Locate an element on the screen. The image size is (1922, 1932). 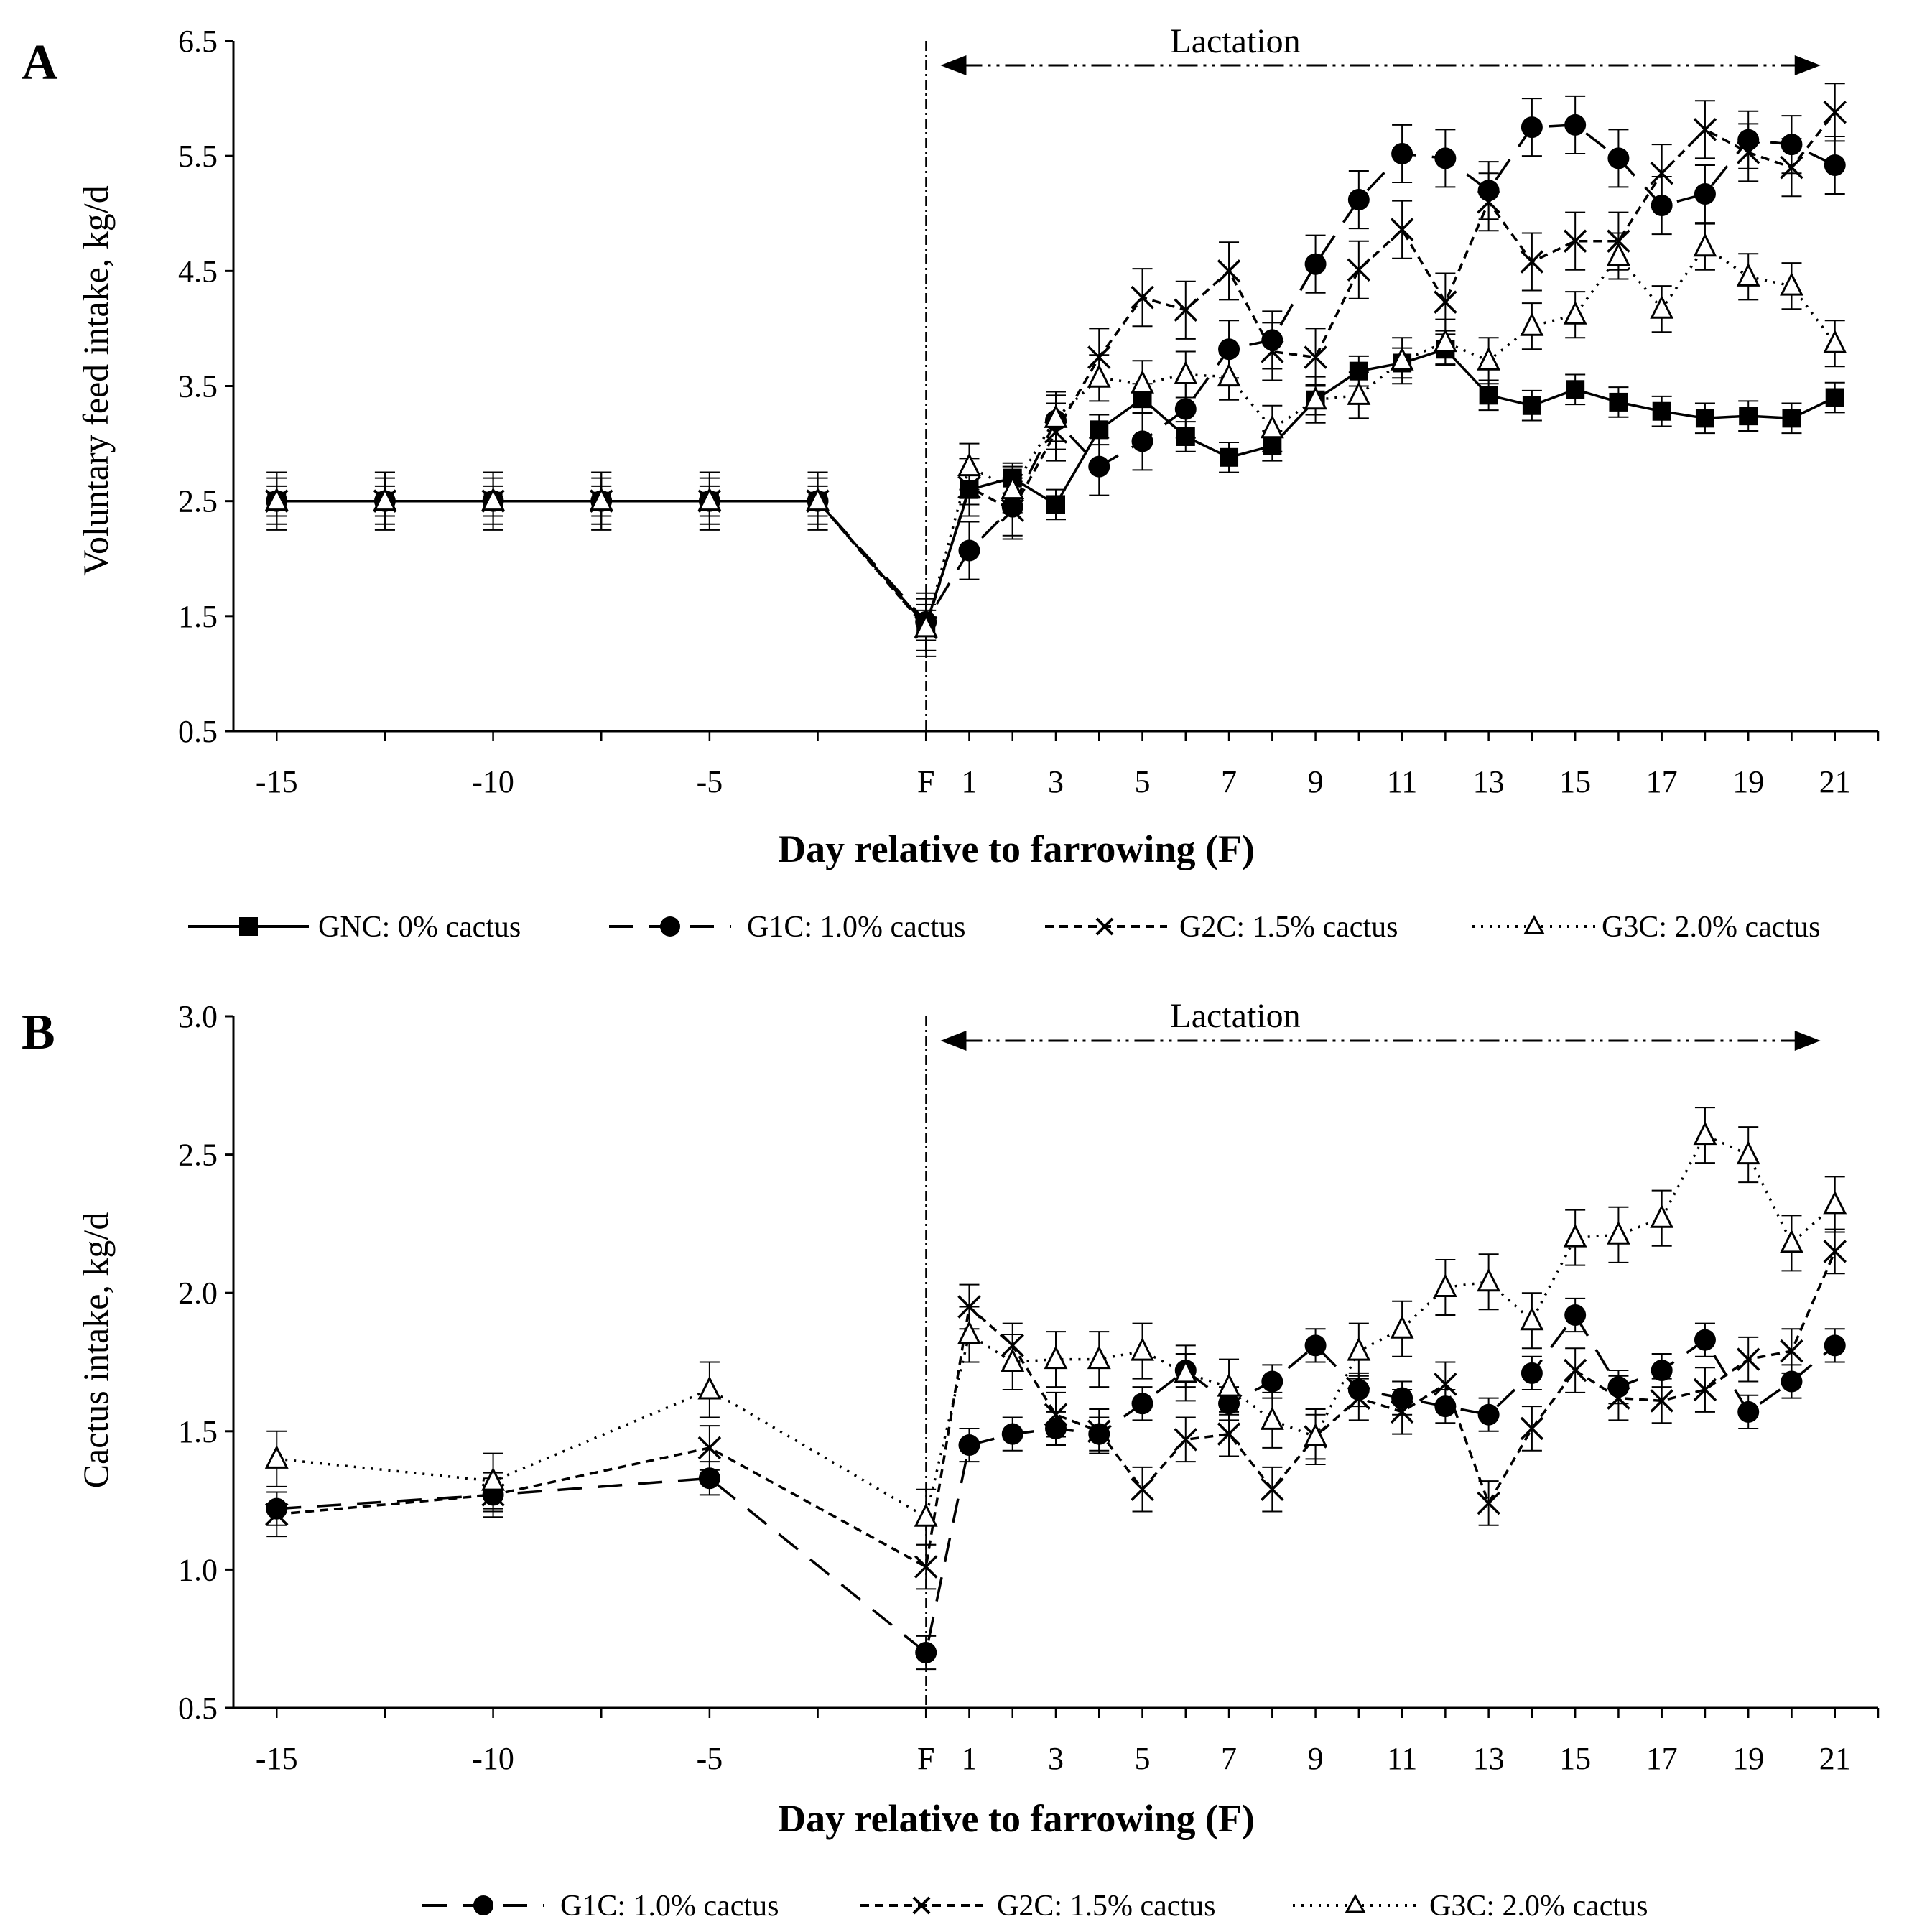
x-tick-label: 7 is located at coordinates (1229, 781).